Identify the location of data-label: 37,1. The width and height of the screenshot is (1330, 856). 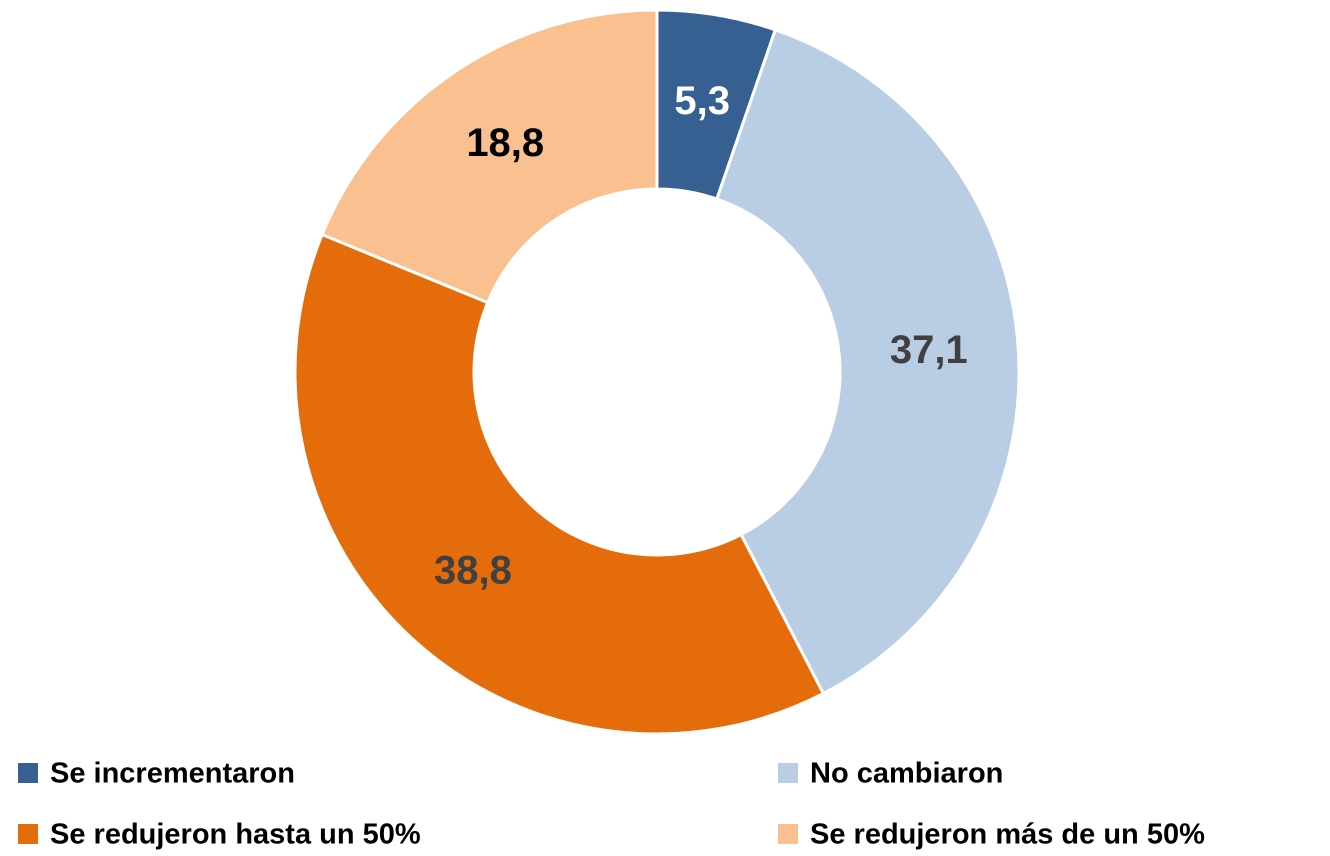
(929, 350).